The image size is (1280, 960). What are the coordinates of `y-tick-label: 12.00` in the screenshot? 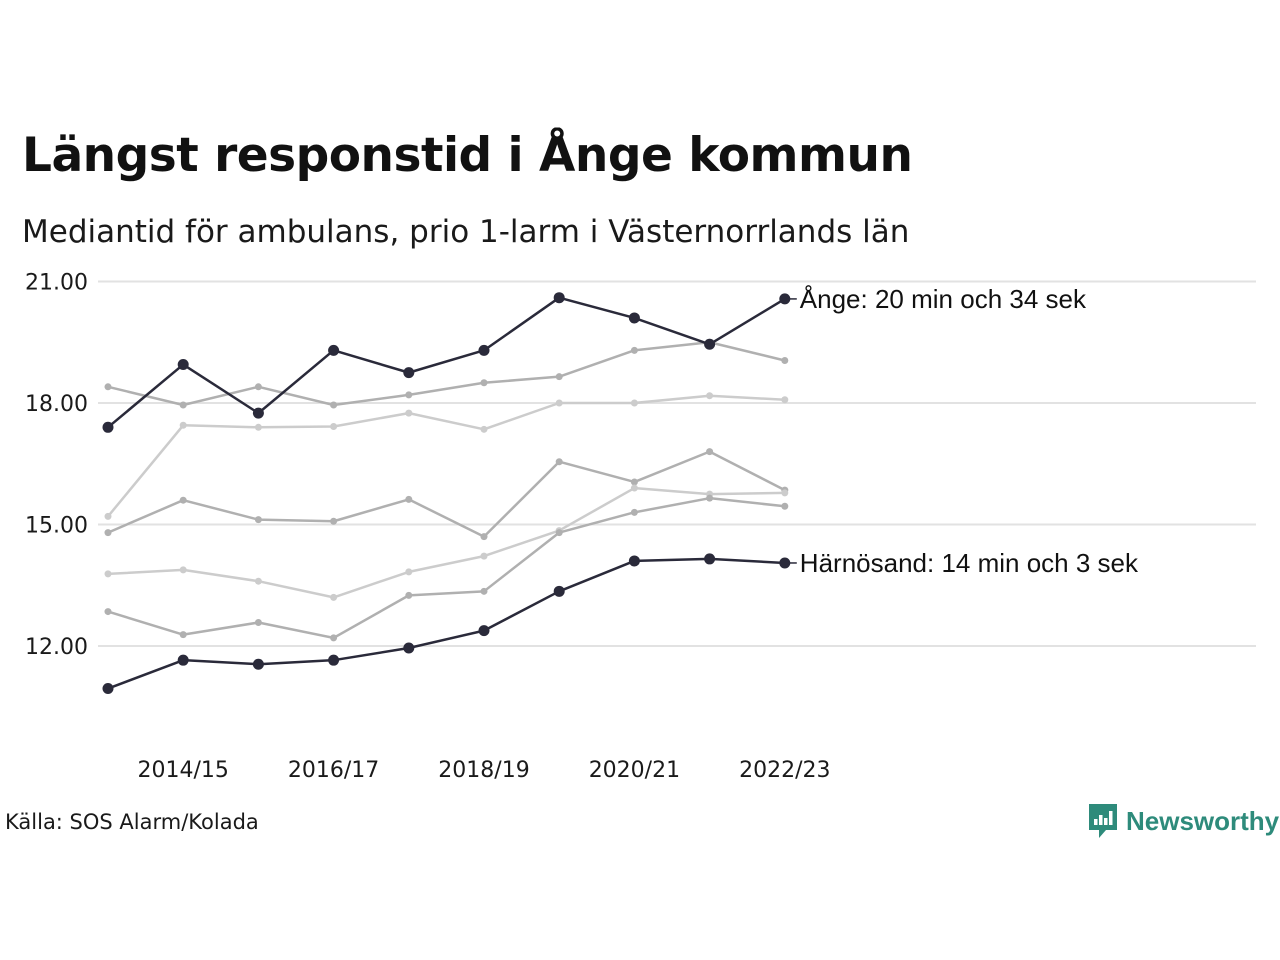 It's located at (56, 647).